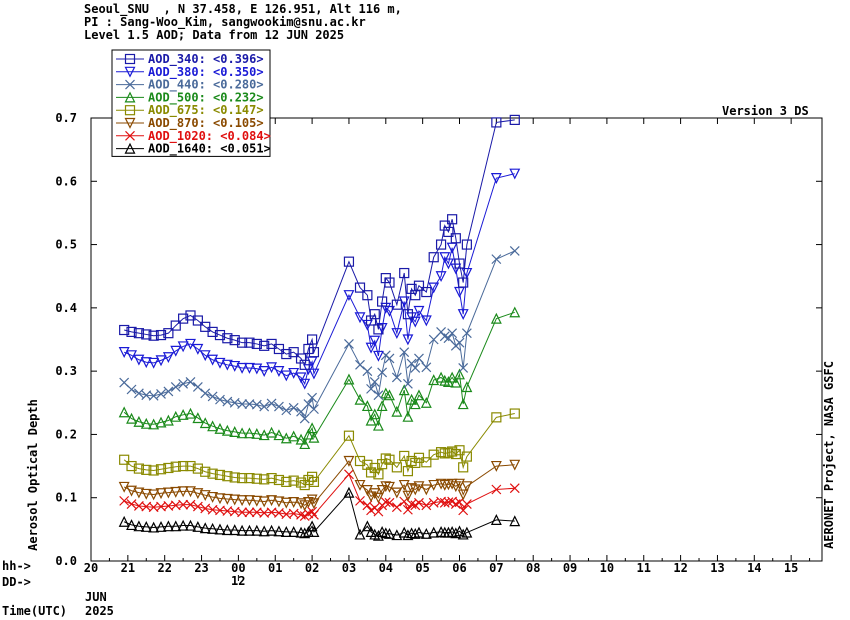 This screenshot has width=850, height=620. What do you see at coordinates (312, 568) in the screenshot?
I see `x-tick-label: 02` at bounding box center [312, 568].